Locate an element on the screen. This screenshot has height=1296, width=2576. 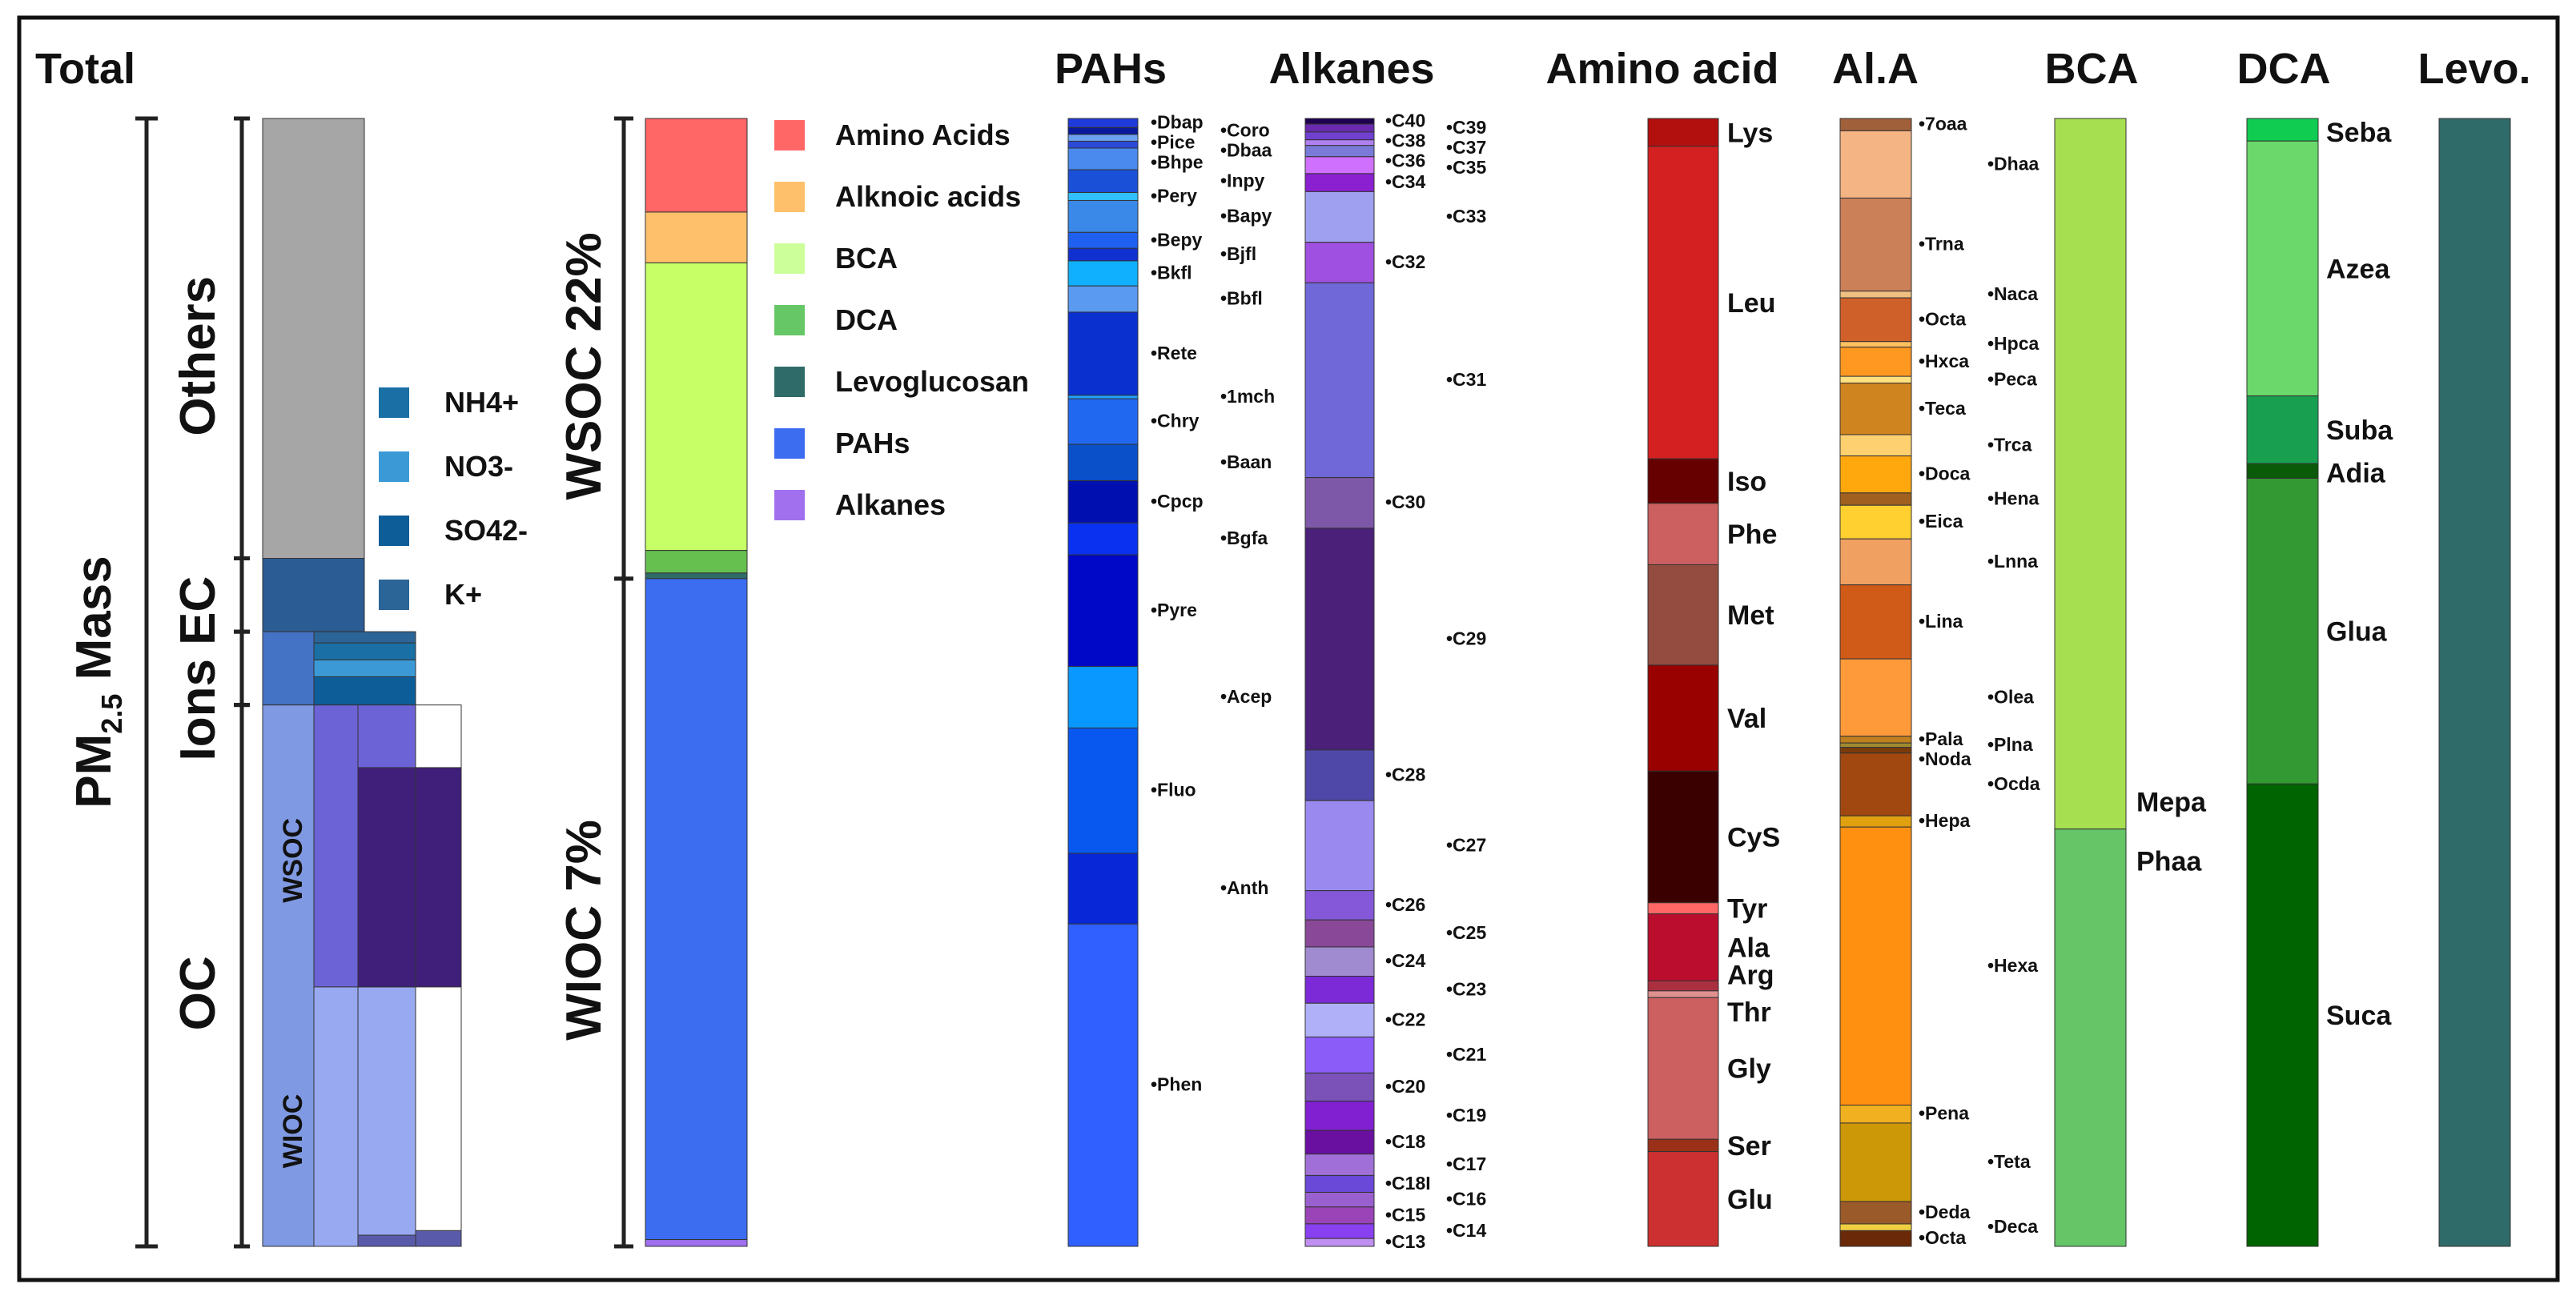
oc-bracket is located at coordinates (242, 976).